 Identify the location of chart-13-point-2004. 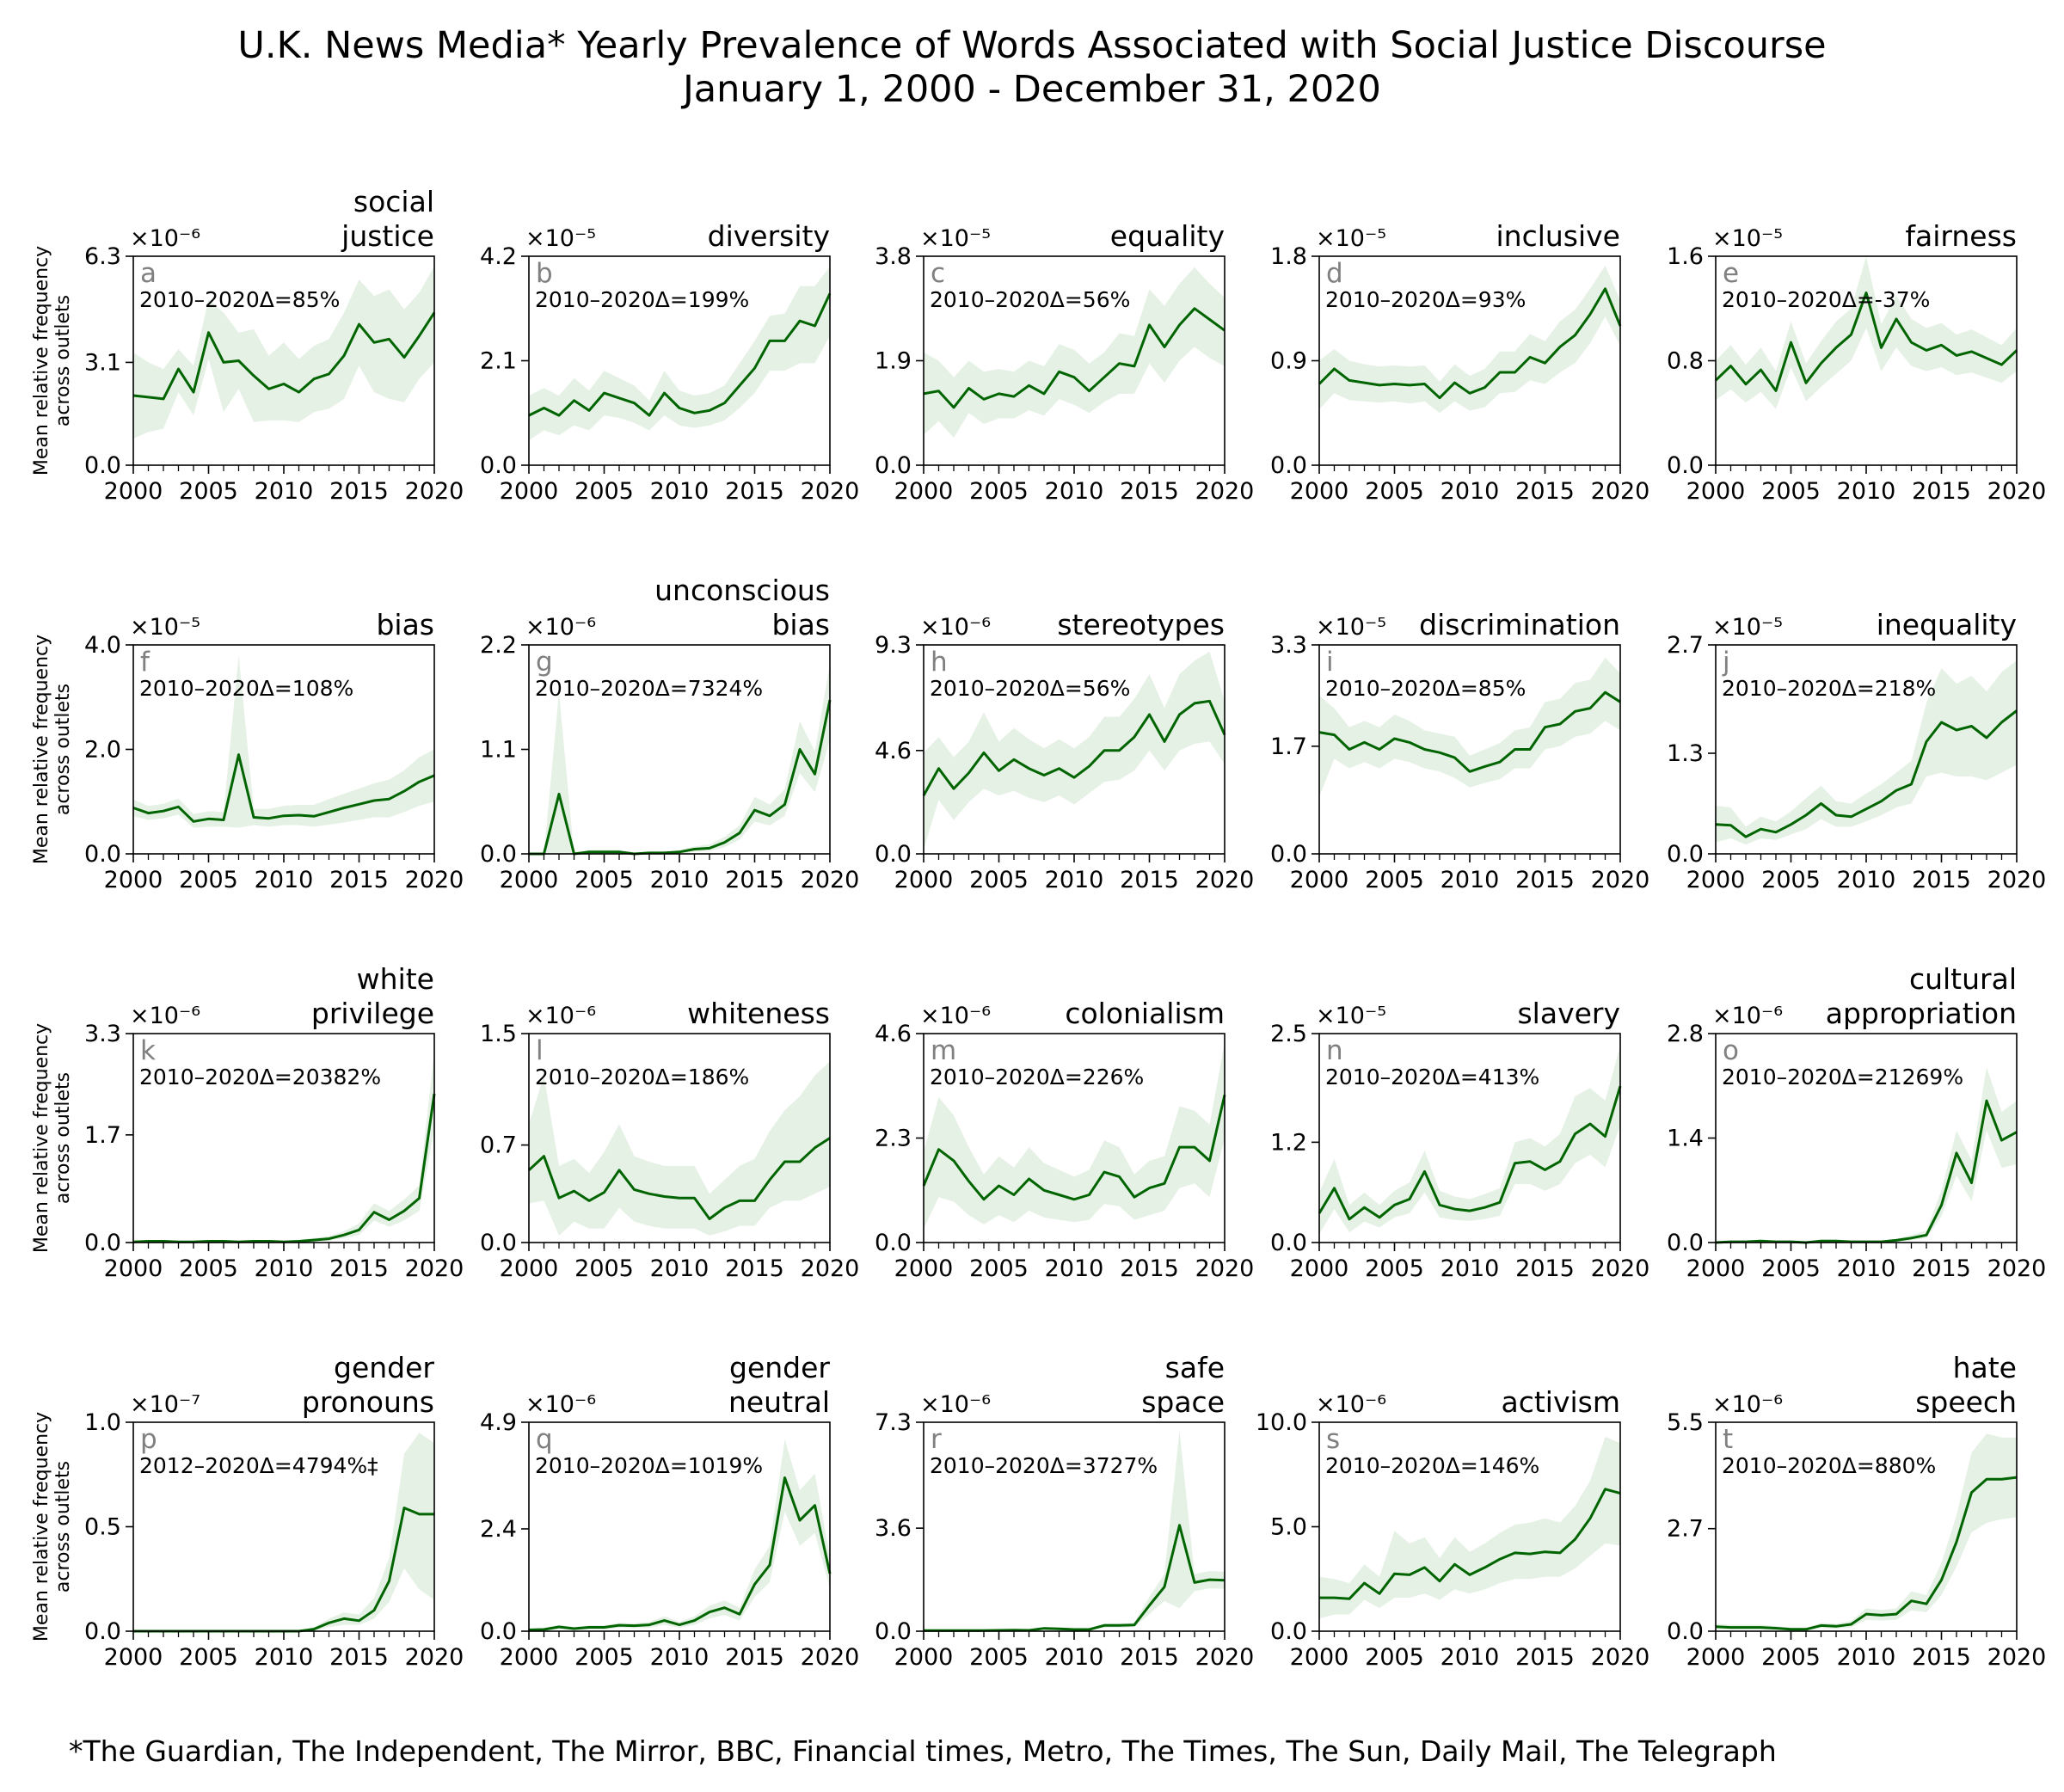
(1379, 1217).